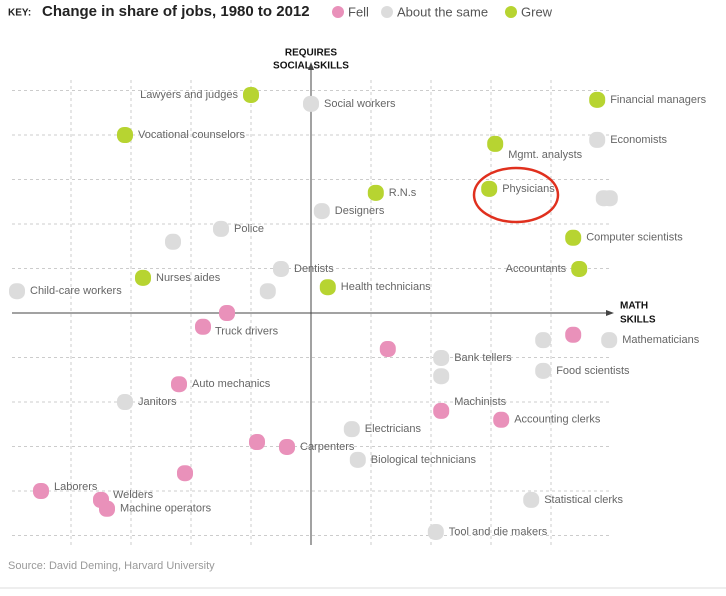 This screenshot has height=596, width=726. Describe the element at coordinates (76, 487) in the screenshot. I see `point-label: Laborers` at that location.